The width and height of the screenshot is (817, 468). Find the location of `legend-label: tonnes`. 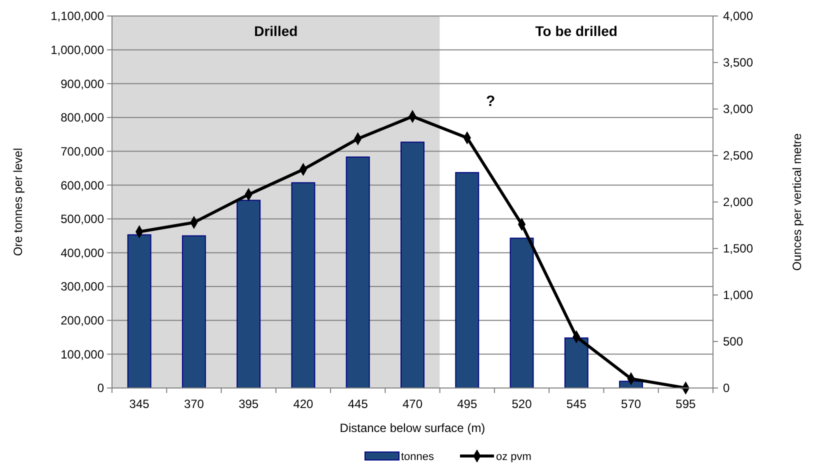

legend-label: tonnes is located at coordinates (418, 456).